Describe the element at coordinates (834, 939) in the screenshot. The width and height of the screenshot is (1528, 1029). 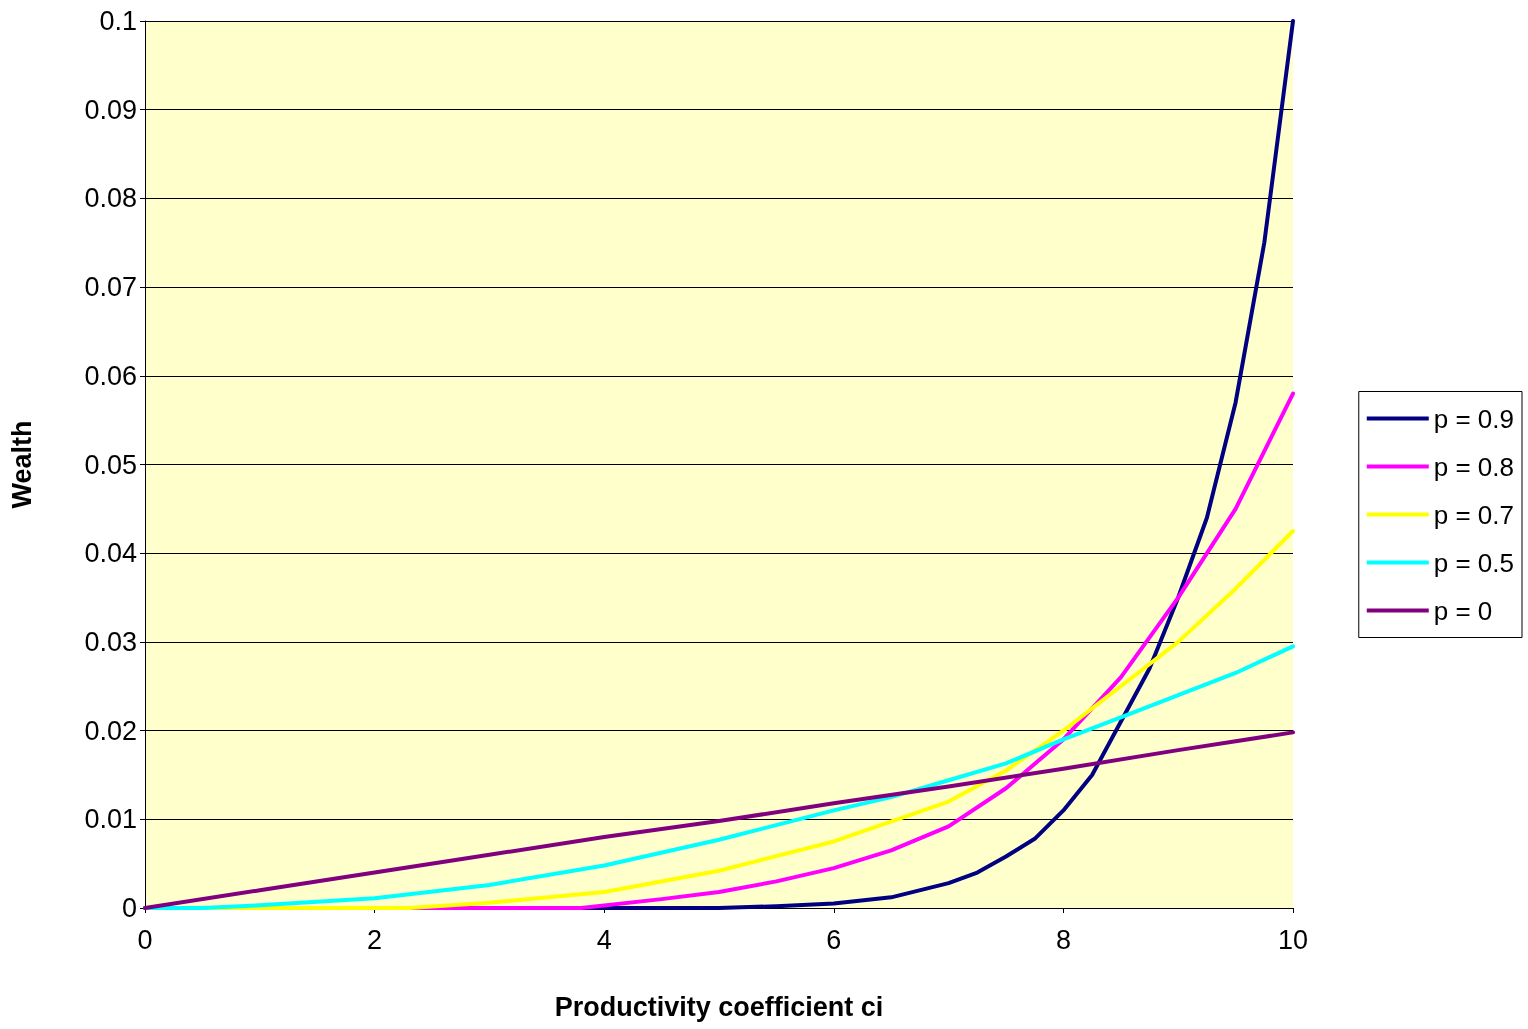
I see `x-tick-label: 6` at that location.